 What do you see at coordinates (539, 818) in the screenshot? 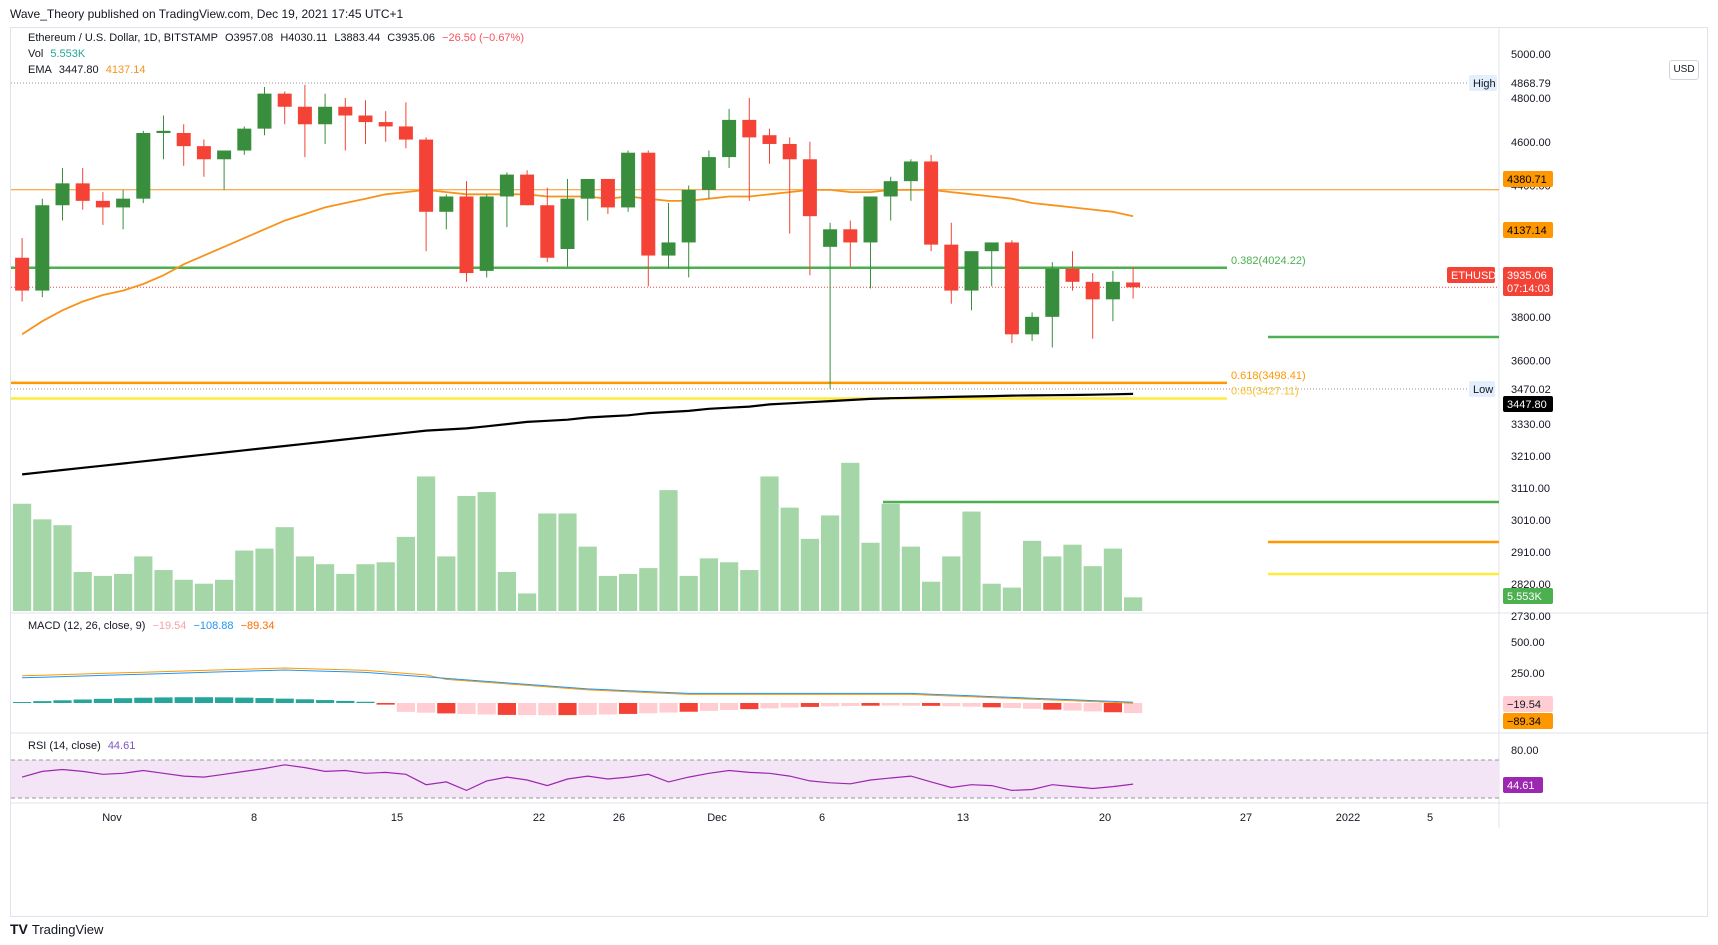
I see `time-tick-label: 22` at bounding box center [539, 818].